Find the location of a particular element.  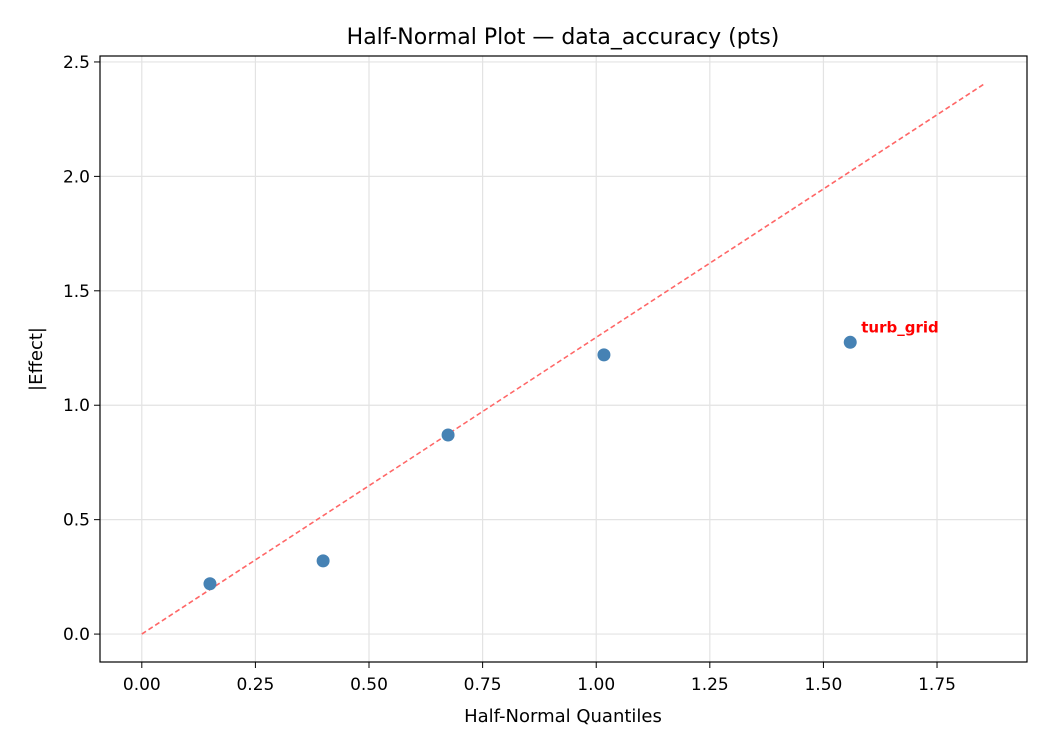

x-axis-label: Half-Normal Quantiles is located at coordinates (563, 716).